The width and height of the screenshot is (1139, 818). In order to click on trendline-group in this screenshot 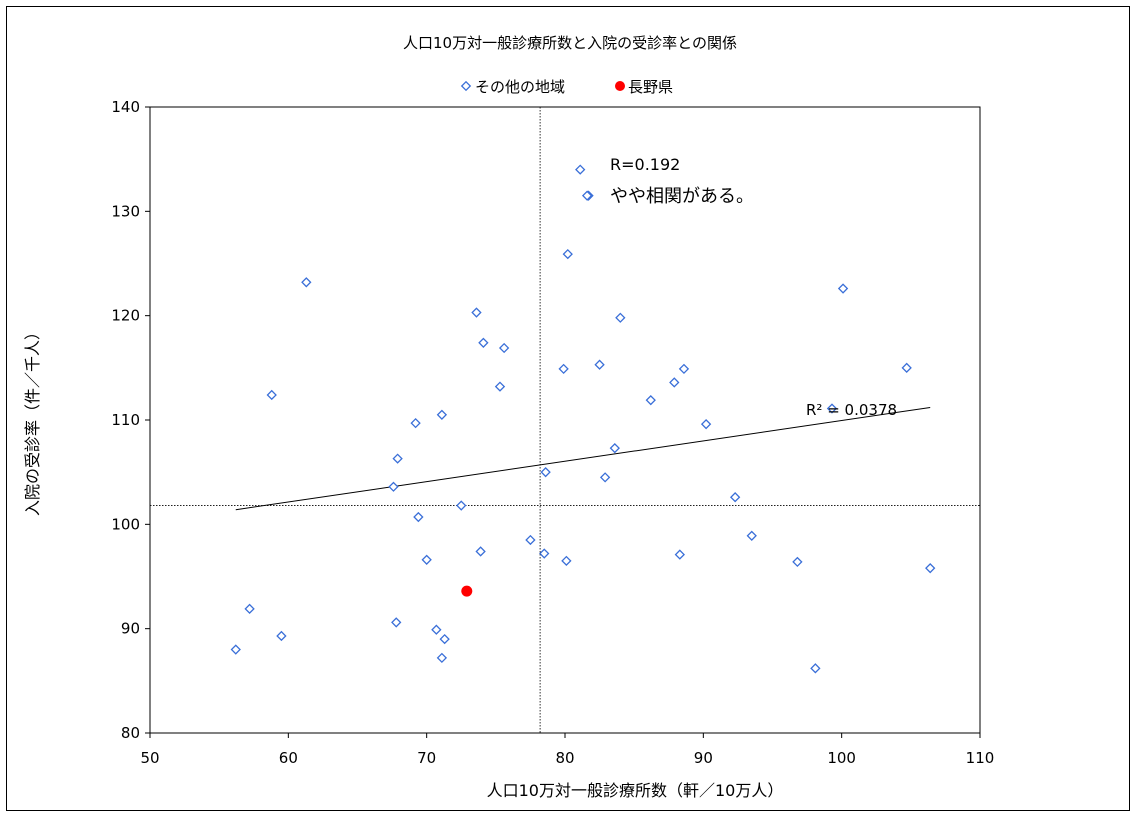, I will do `click(583, 458)`.